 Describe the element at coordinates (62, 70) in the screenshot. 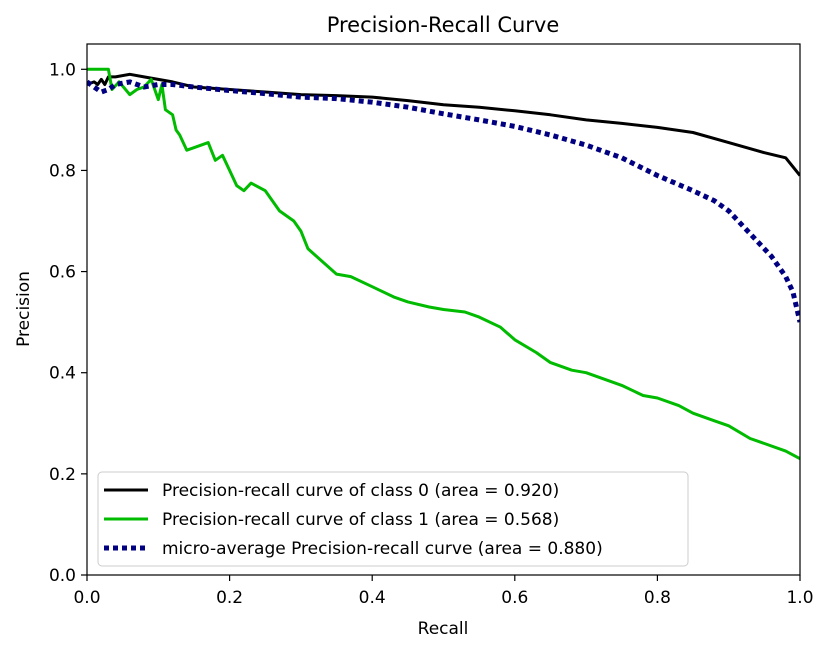

I see `y-tick-label: 1.0` at that location.